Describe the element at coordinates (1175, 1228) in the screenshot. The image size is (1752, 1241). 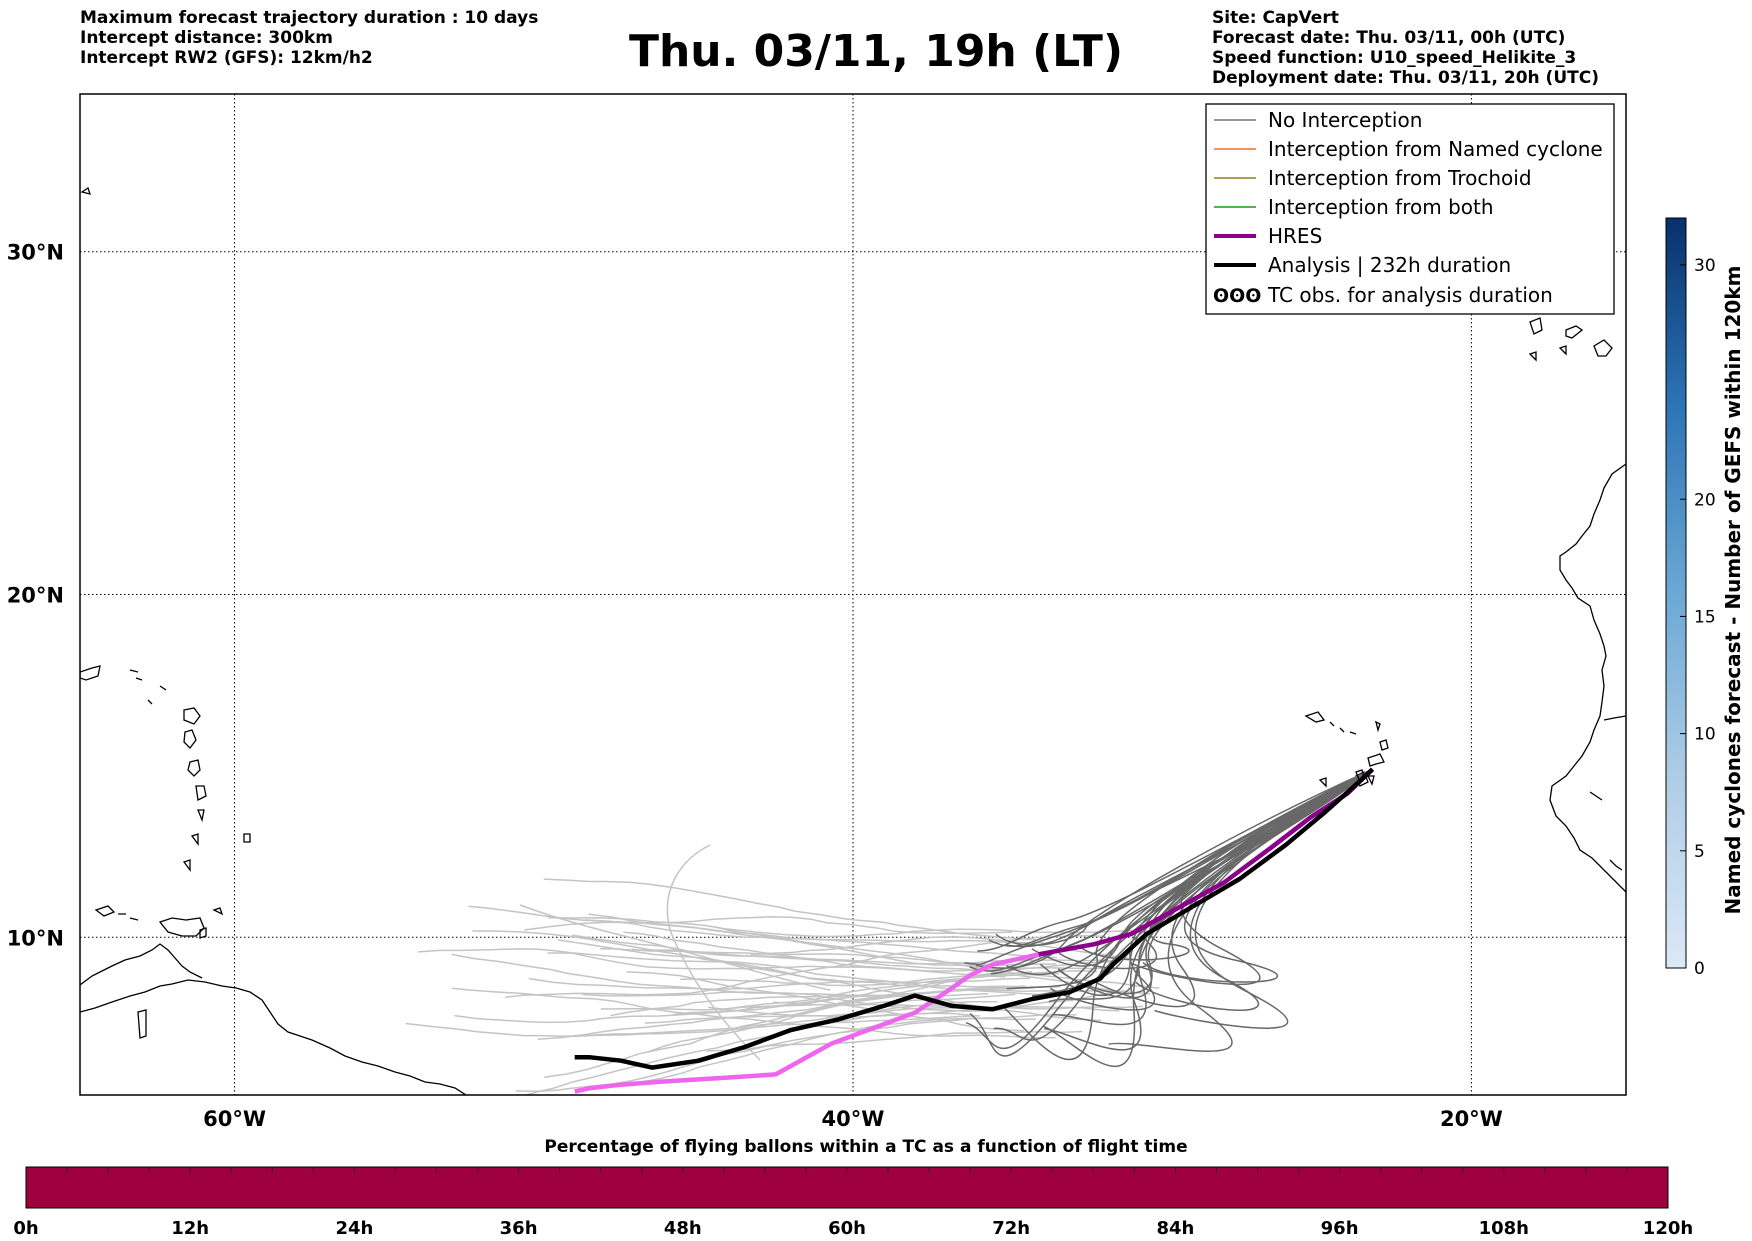
I see `hbar-tick-label-7: 84h` at that location.